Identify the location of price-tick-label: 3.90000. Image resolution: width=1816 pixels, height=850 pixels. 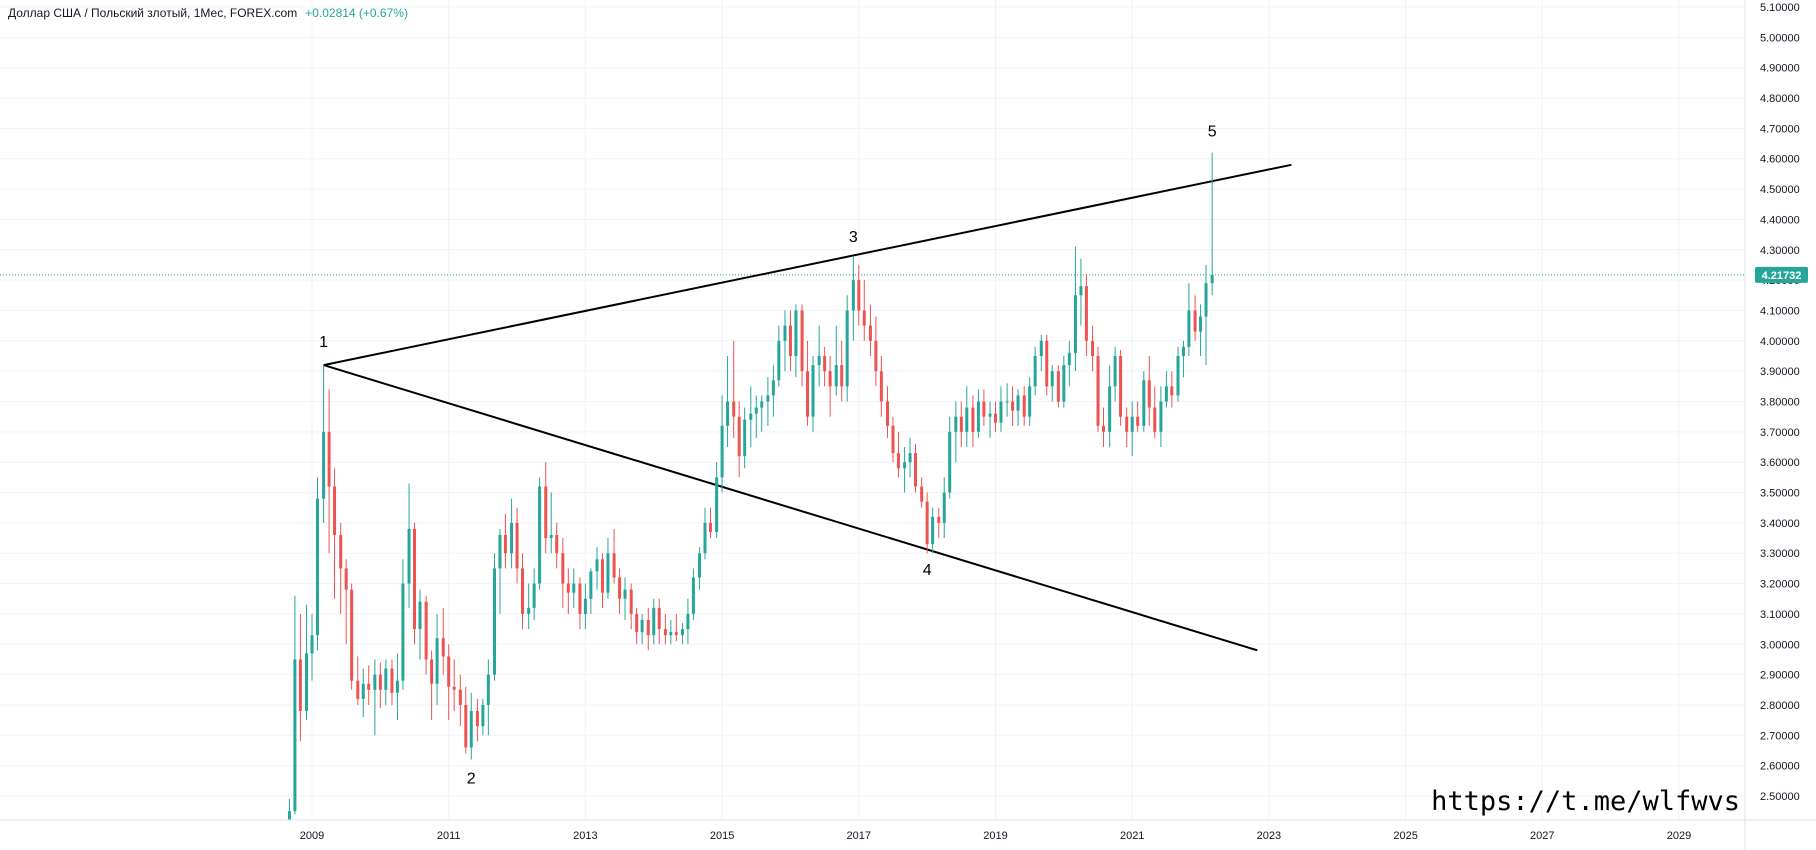
(1780, 372).